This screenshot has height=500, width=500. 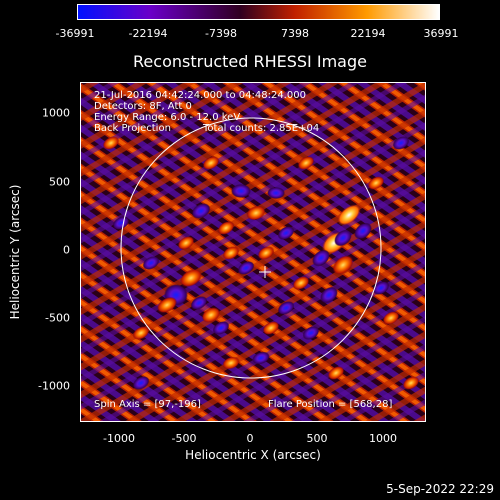 I want to click on x-tick-label: 500, so click(x=317, y=438).